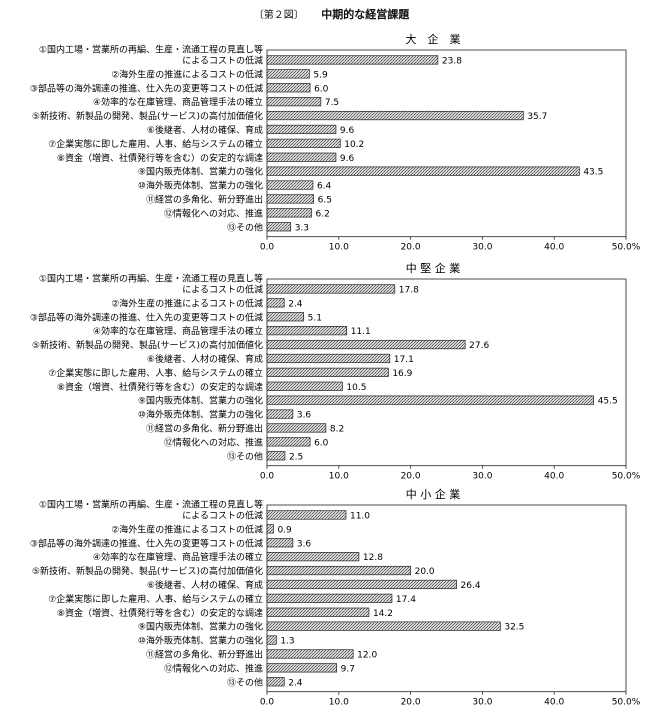 This screenshot has height=713, width=663. Describe the element at coordinates (354, 145) in the screenshot. I see `bar-value-label: 10.2` at that location.